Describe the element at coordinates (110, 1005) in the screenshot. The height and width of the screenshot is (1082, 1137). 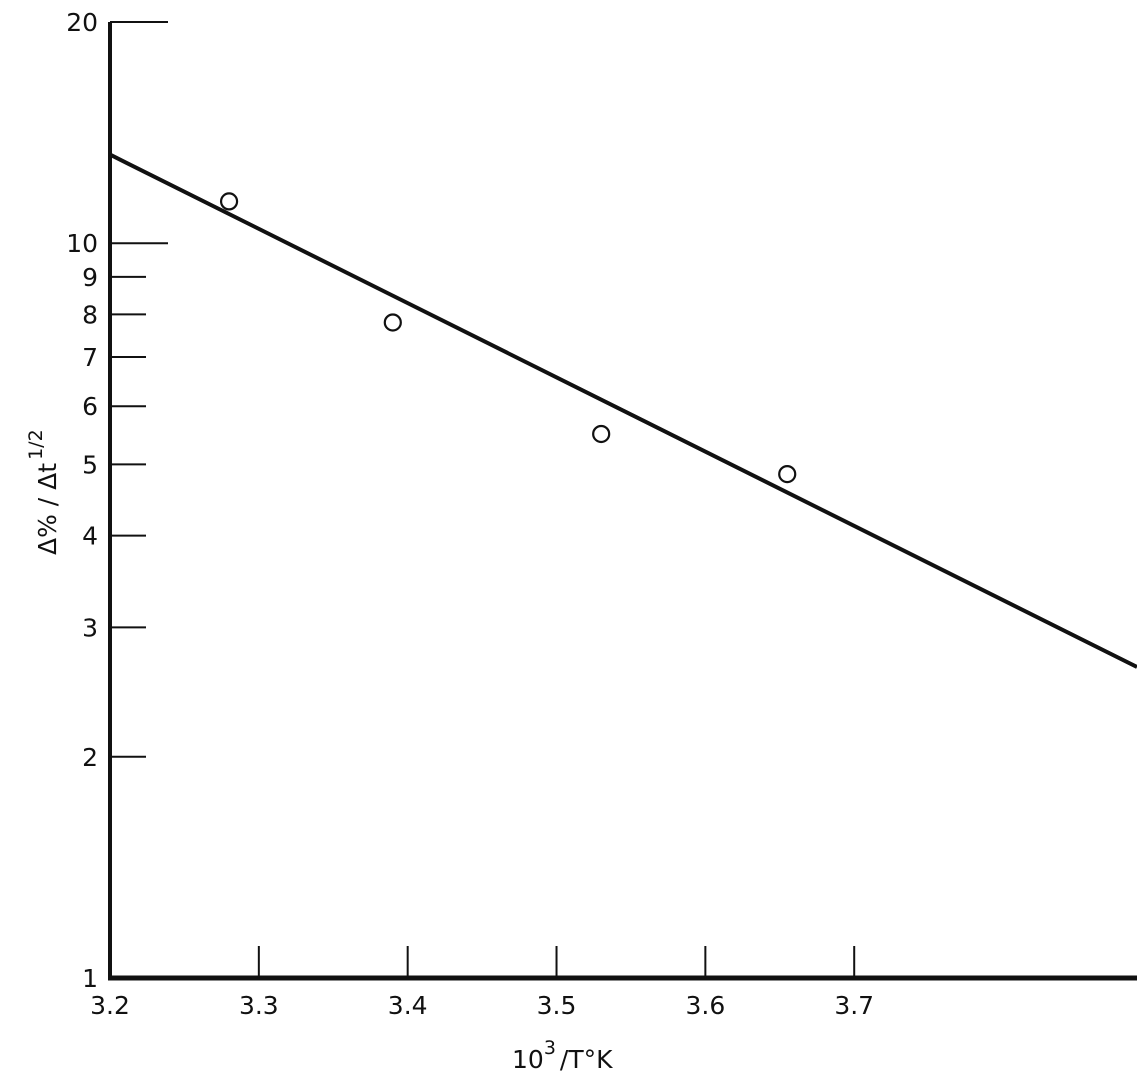
I see `x-tick-label-3.2: 3.2` at that location.